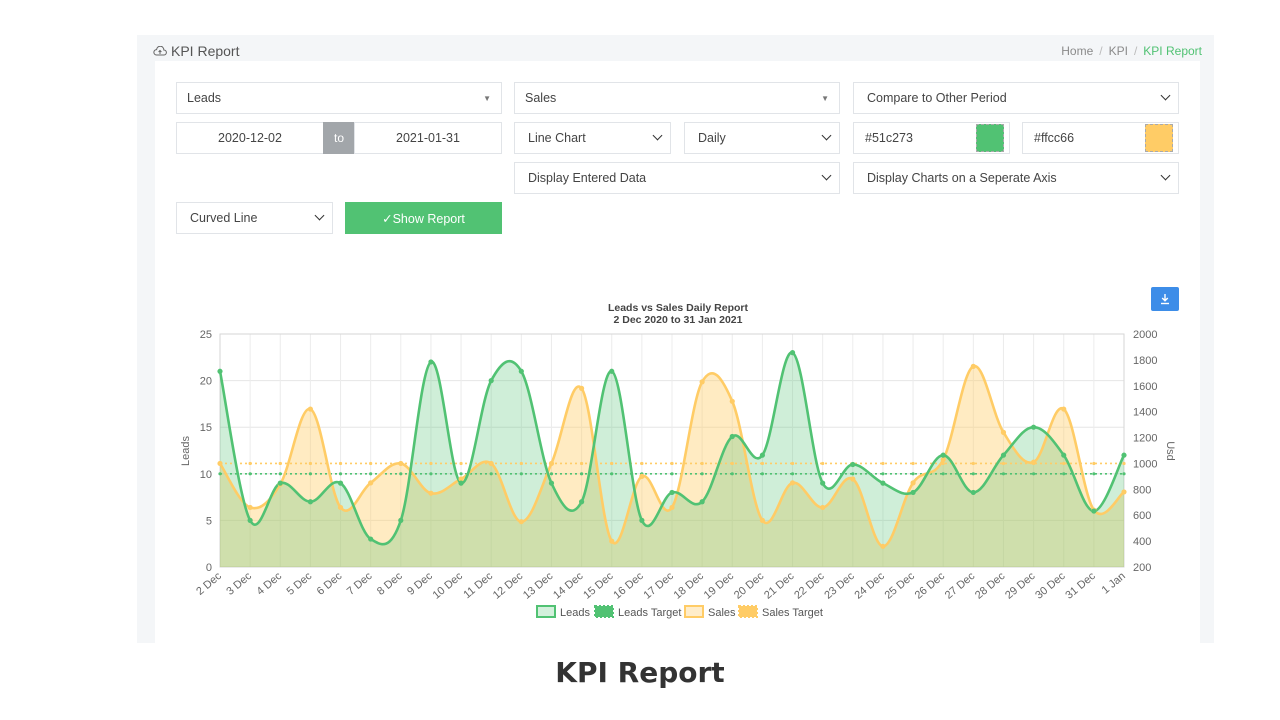 The height and width of the screenshot is (720, 1280). I want to click on line-style-select: Curved Line, so click(254, 218).